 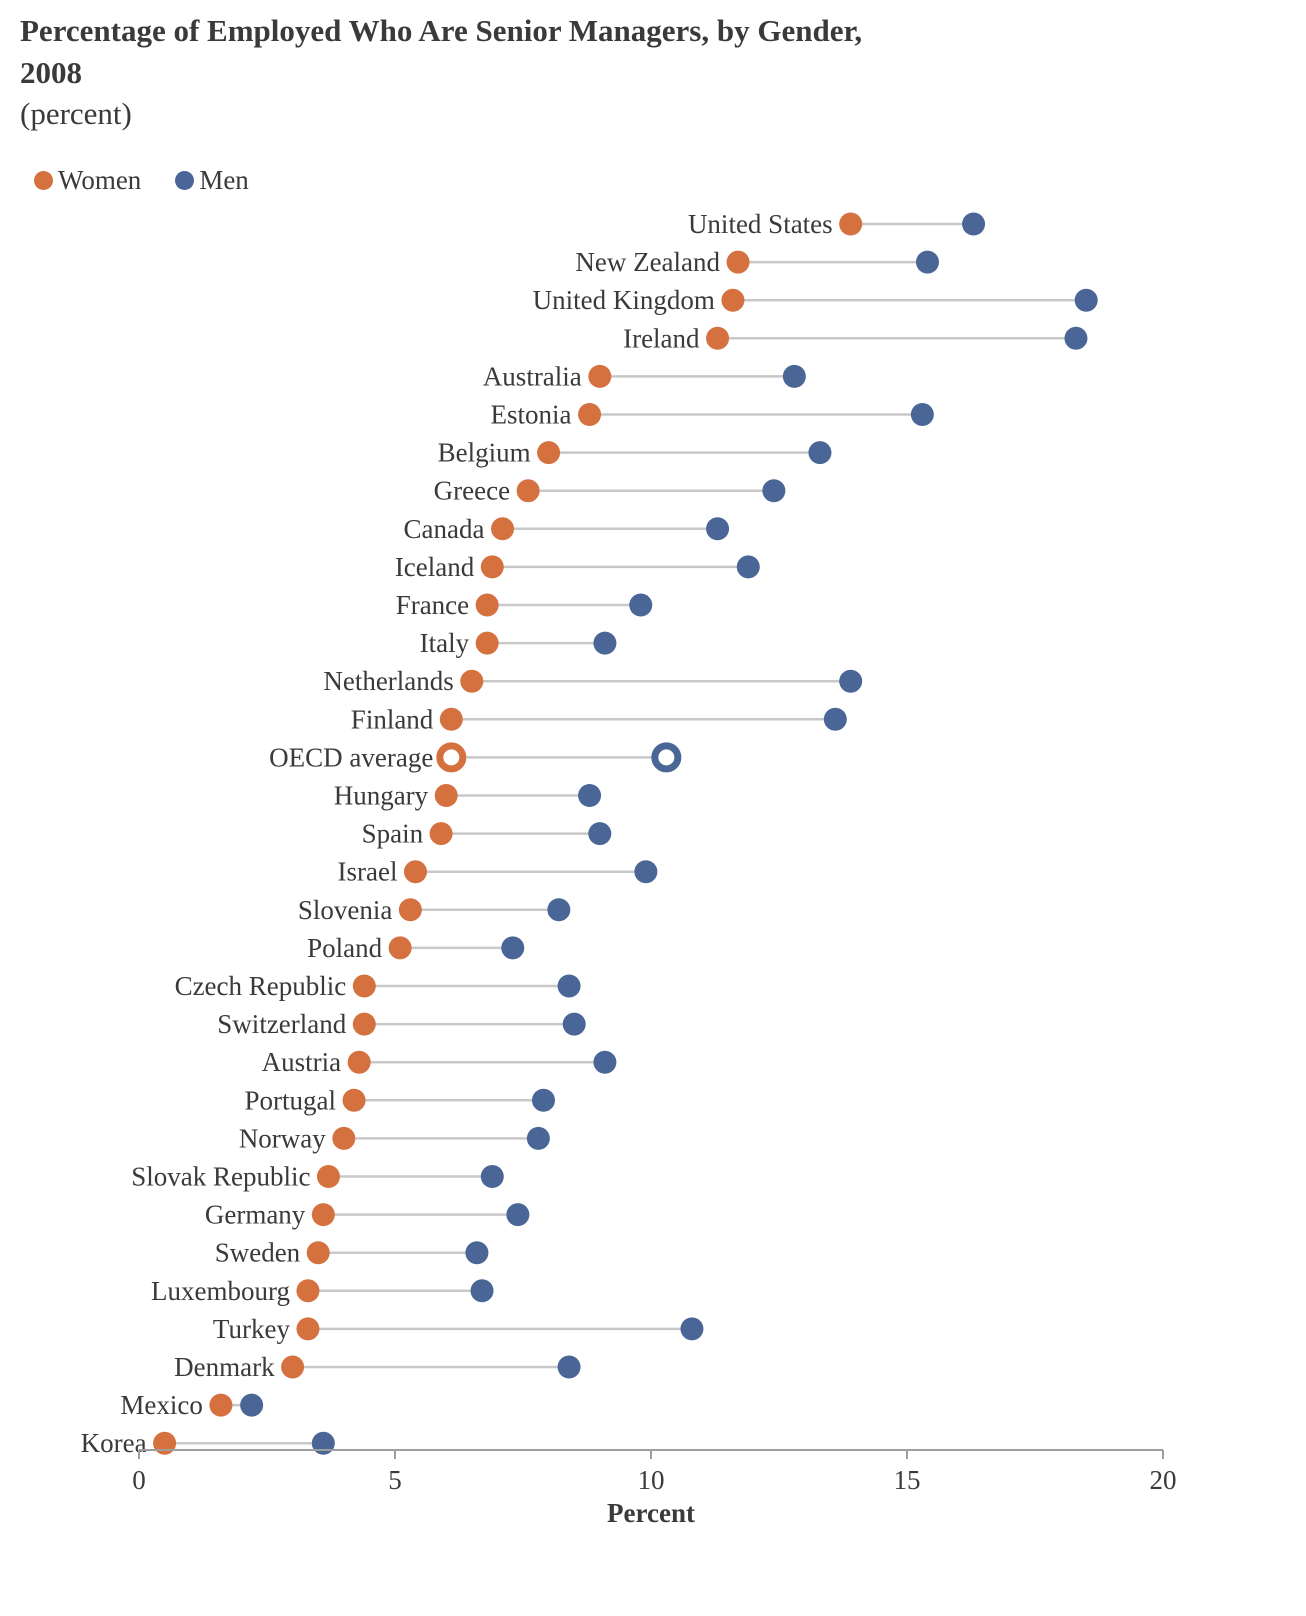 I want to click on point-men-sweden, so click(x=477, y=1253).